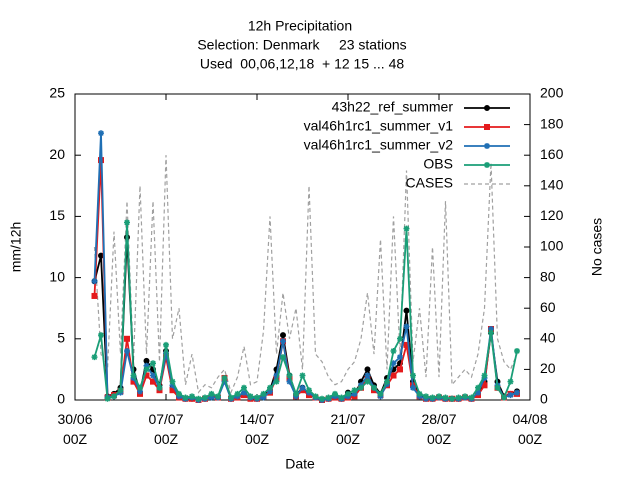  What do you see at coordinates (75, 429) in the screenshot?
I see `x-tick-label: 30/06 00Z` at bounding box center [75, 429].